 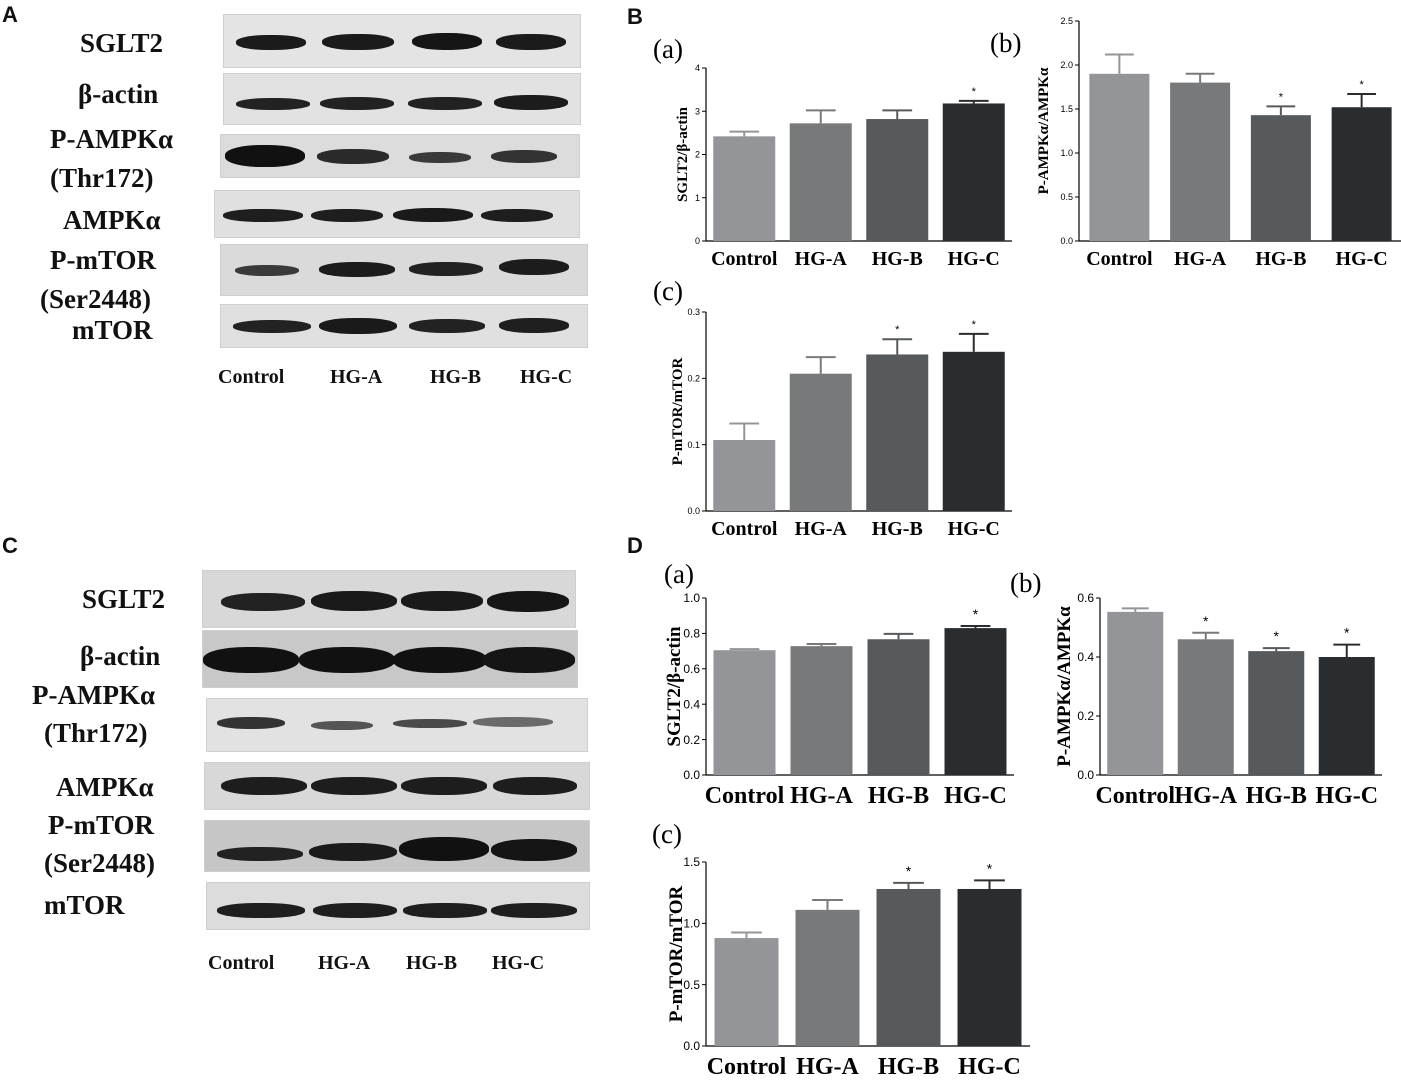 What do you see at coordinates (124, 599) in the screenshot?
I see `blot-label-sglt2: SGLT2` at bounding box center [124, 599].